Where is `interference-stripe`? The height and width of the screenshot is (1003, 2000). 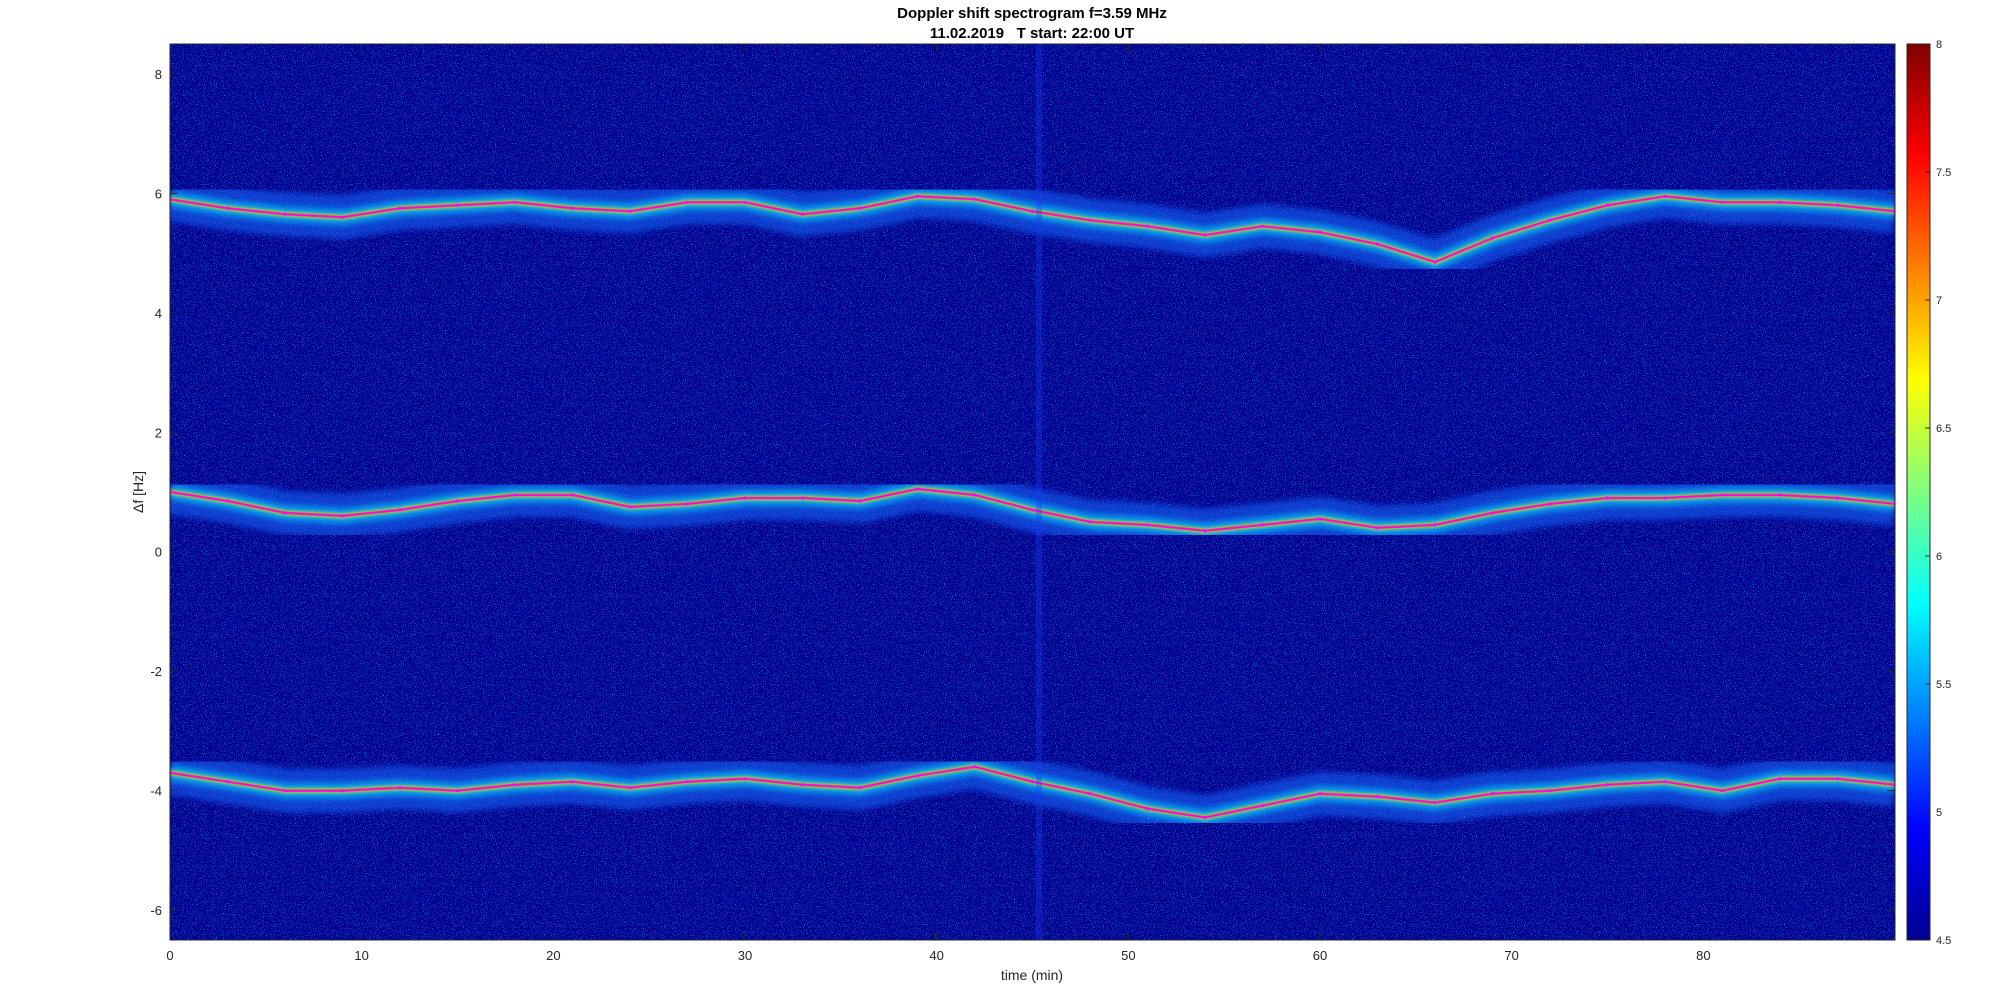
interference-stripe is located at coordinates (1039, 492).